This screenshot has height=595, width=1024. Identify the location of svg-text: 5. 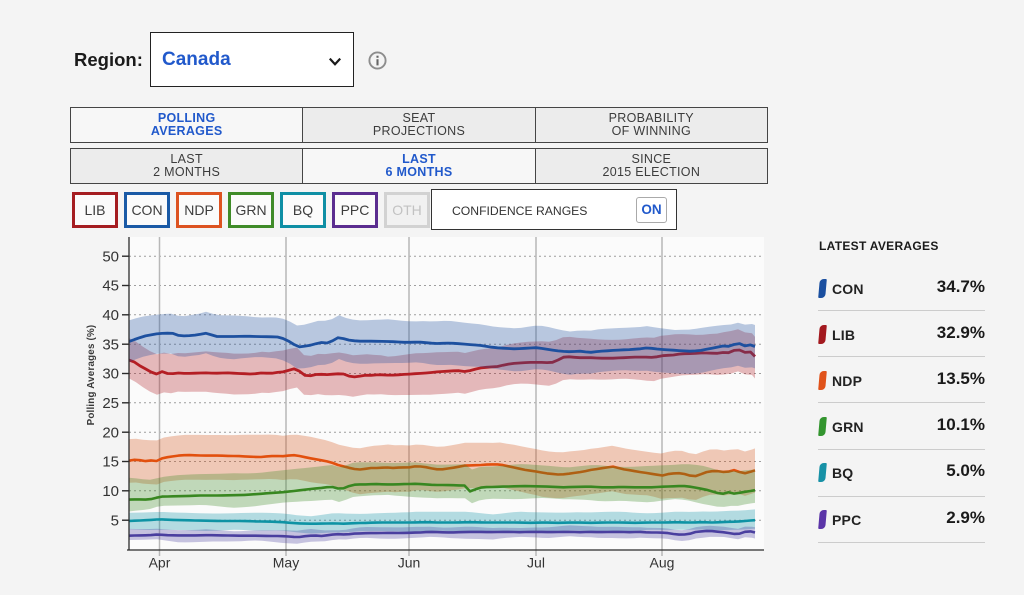
(115, 520).